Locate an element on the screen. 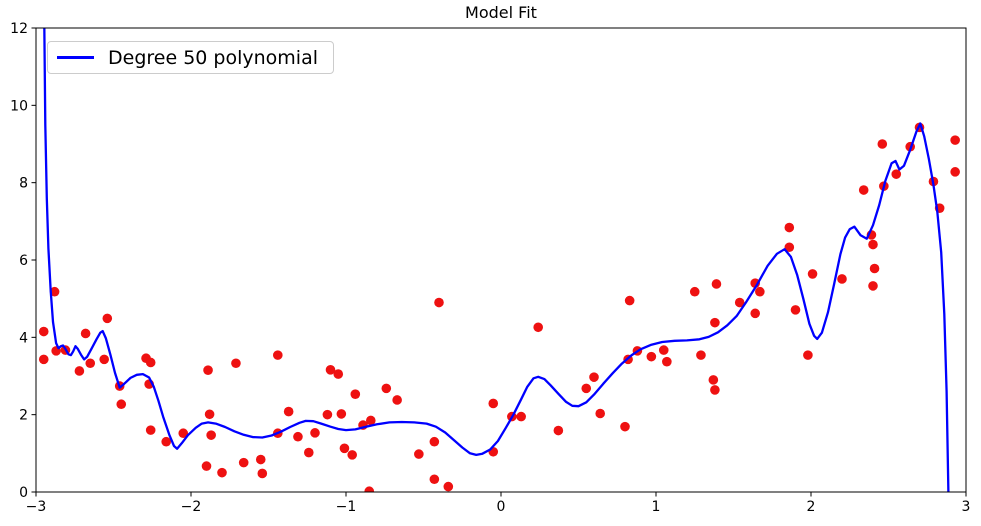 The image size is (981, 526). y-axis-tick-label: 4 is located at coordinates (23, 338).